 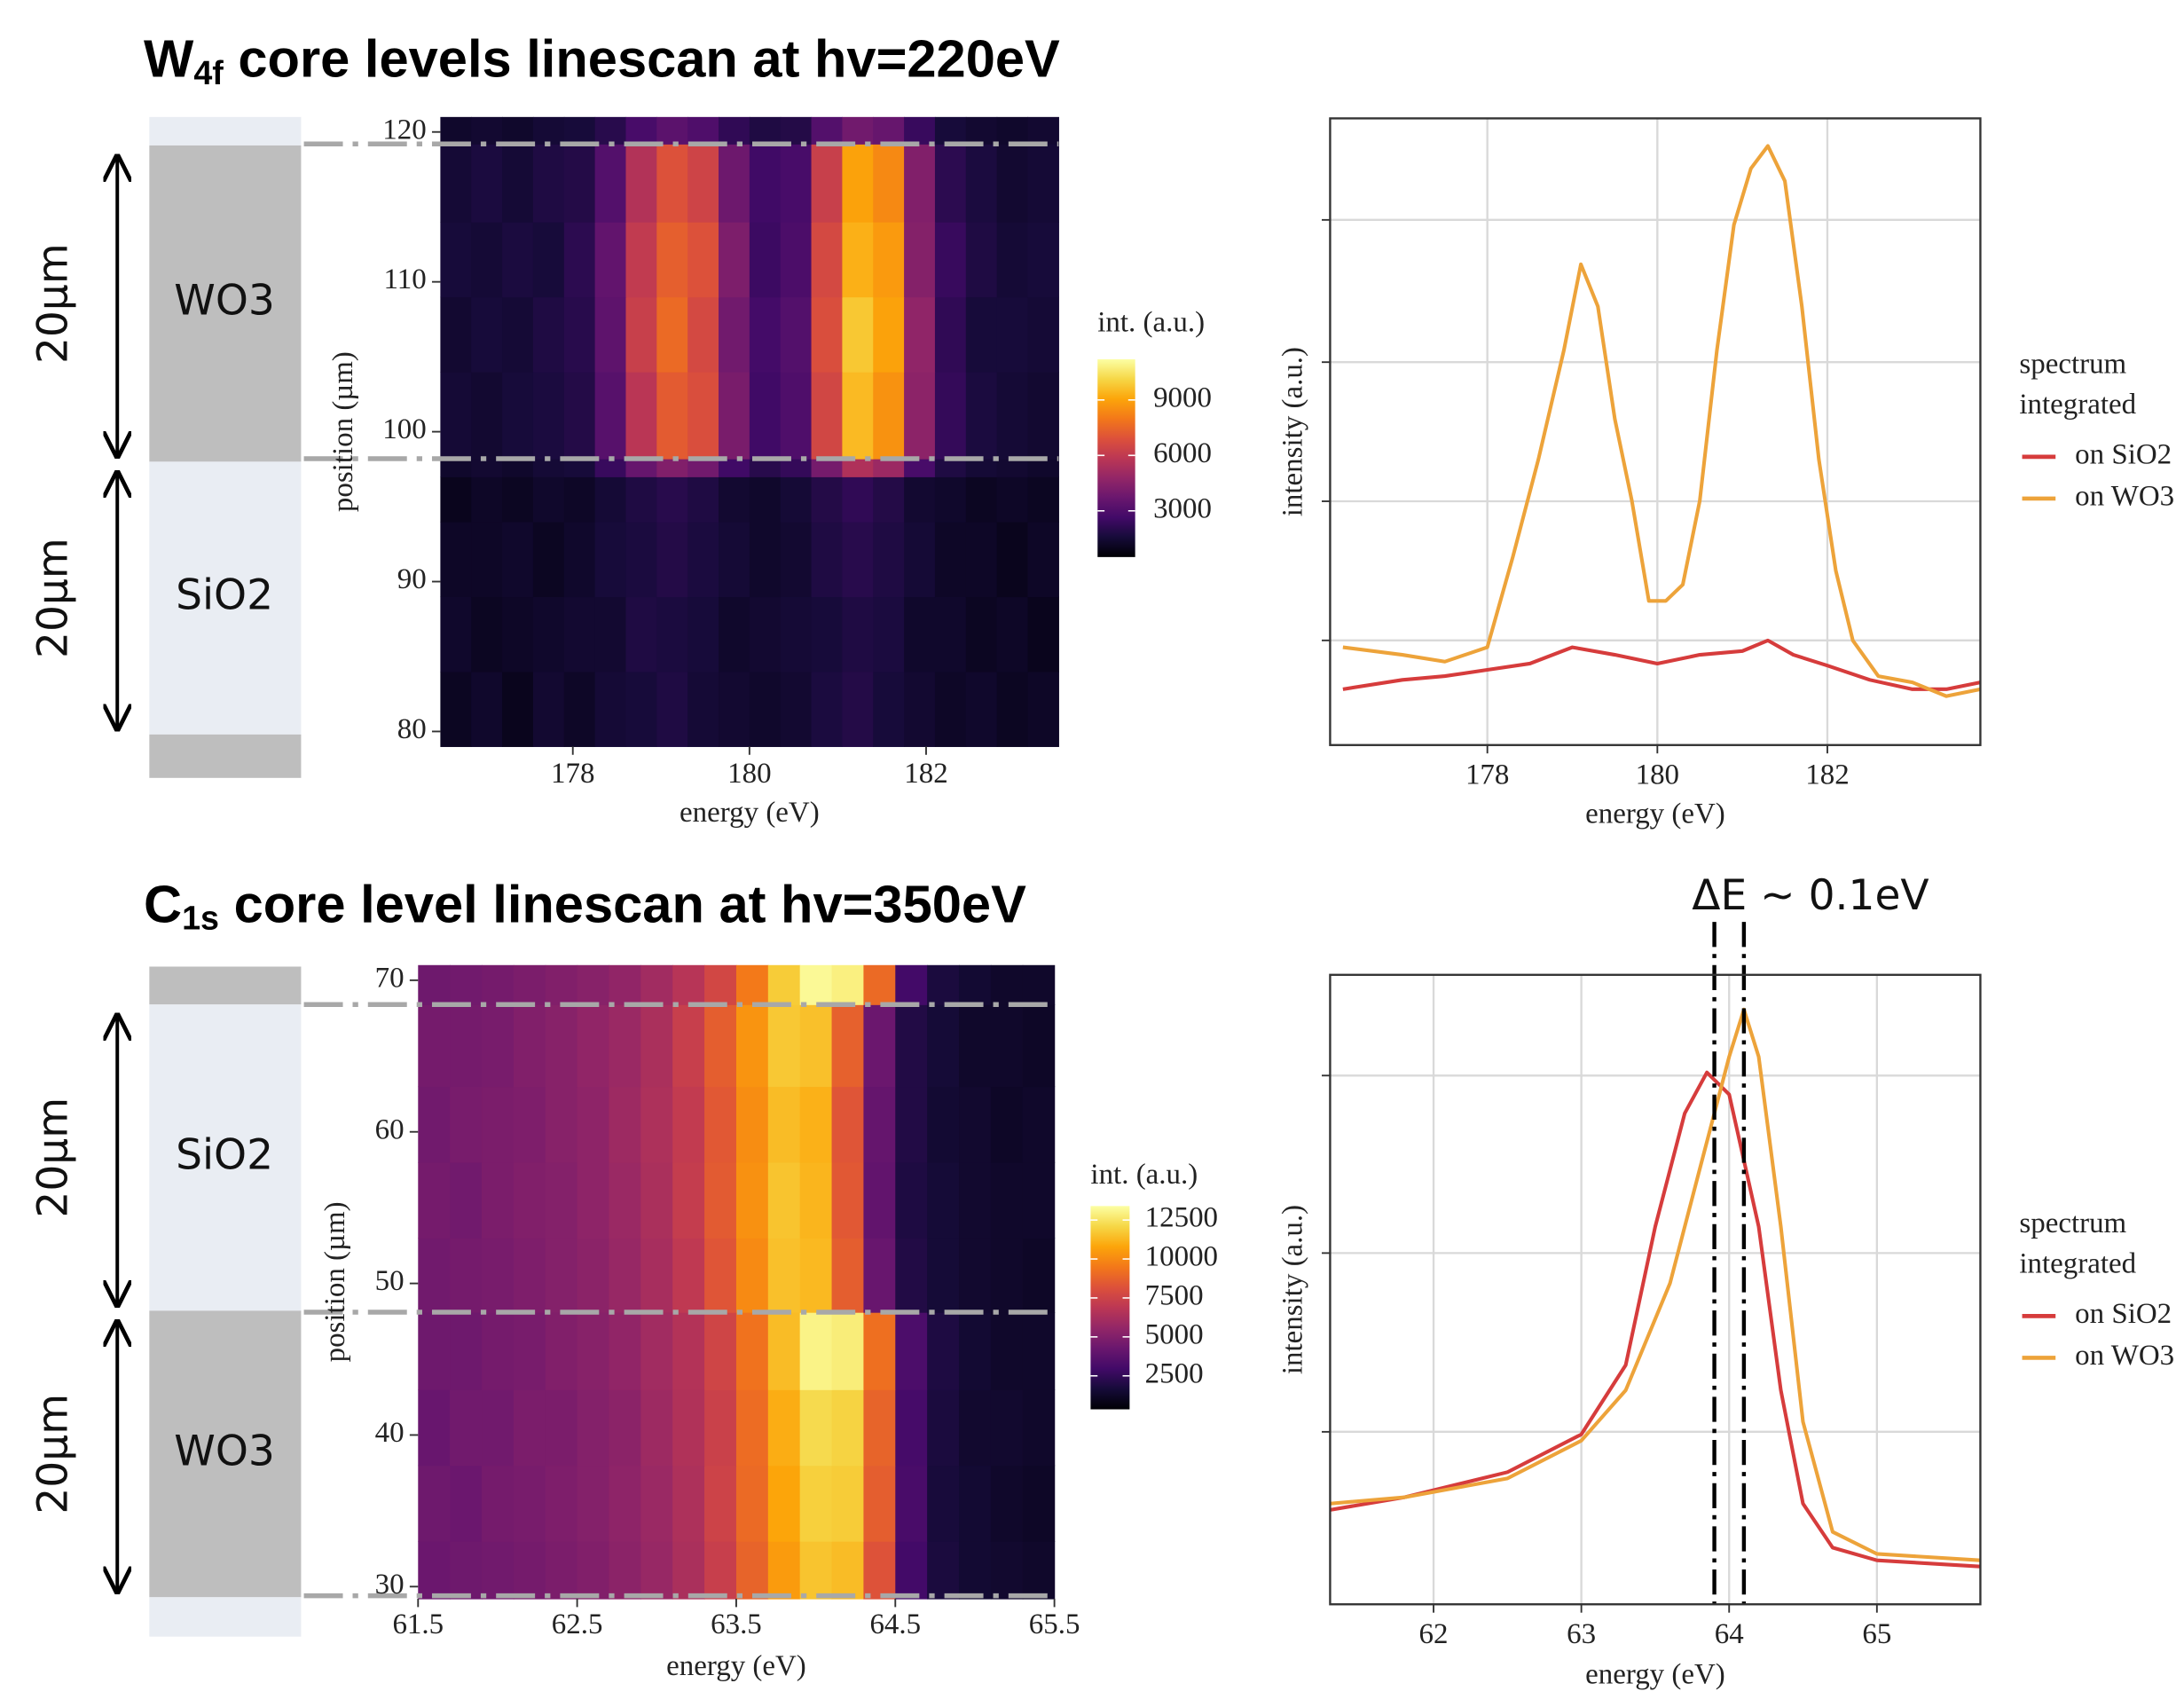 I want to click on title-part: 4f, so click(x=208, y=73).